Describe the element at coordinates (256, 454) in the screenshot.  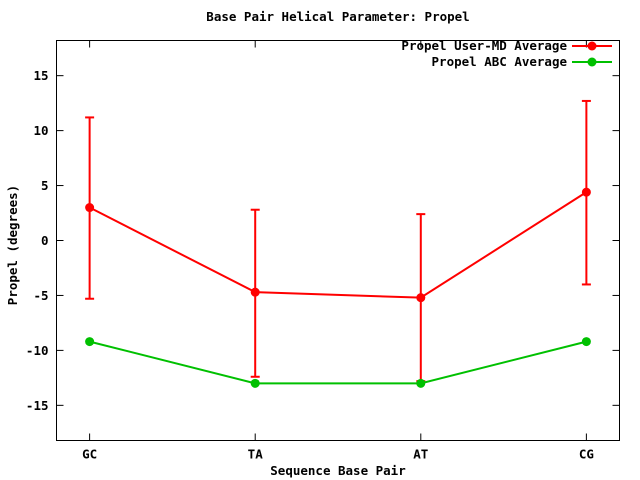
I see `x-tick-label: TA` at that location.